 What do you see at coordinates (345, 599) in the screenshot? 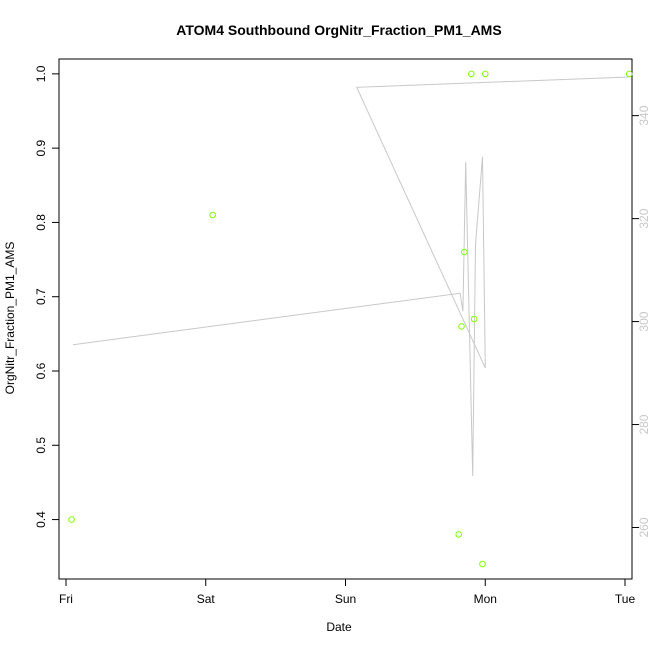
I see `x-tick-label: Sun` at bounding box center [345, 599].